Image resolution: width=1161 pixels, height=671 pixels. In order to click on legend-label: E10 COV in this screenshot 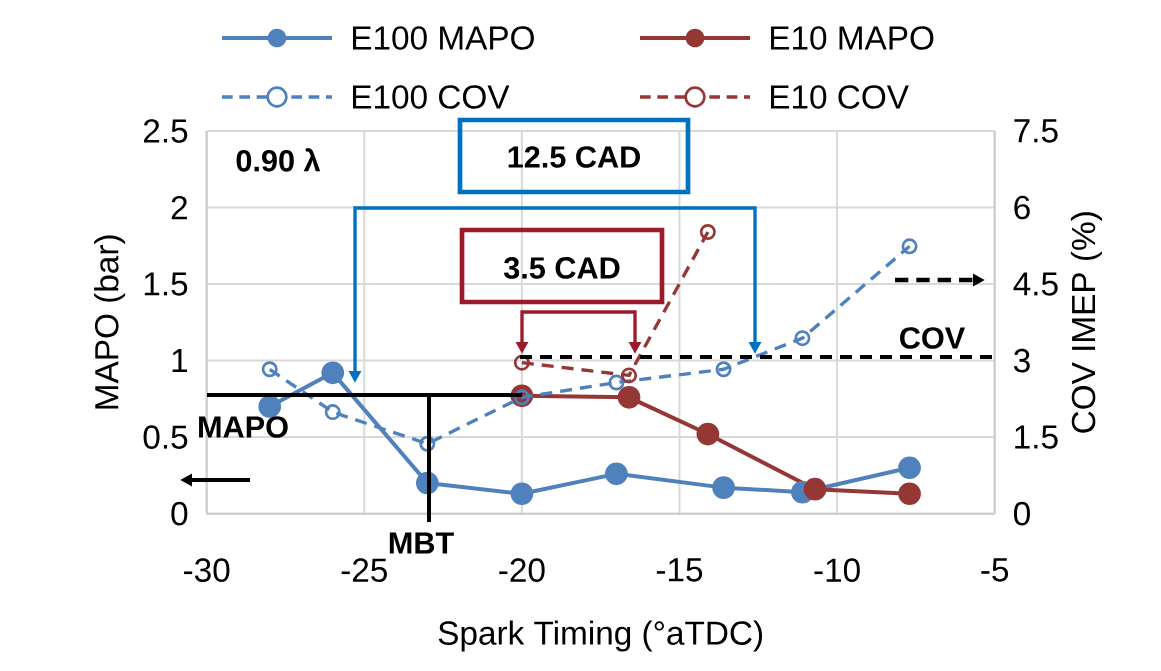, I will do `click(840, 97)`.